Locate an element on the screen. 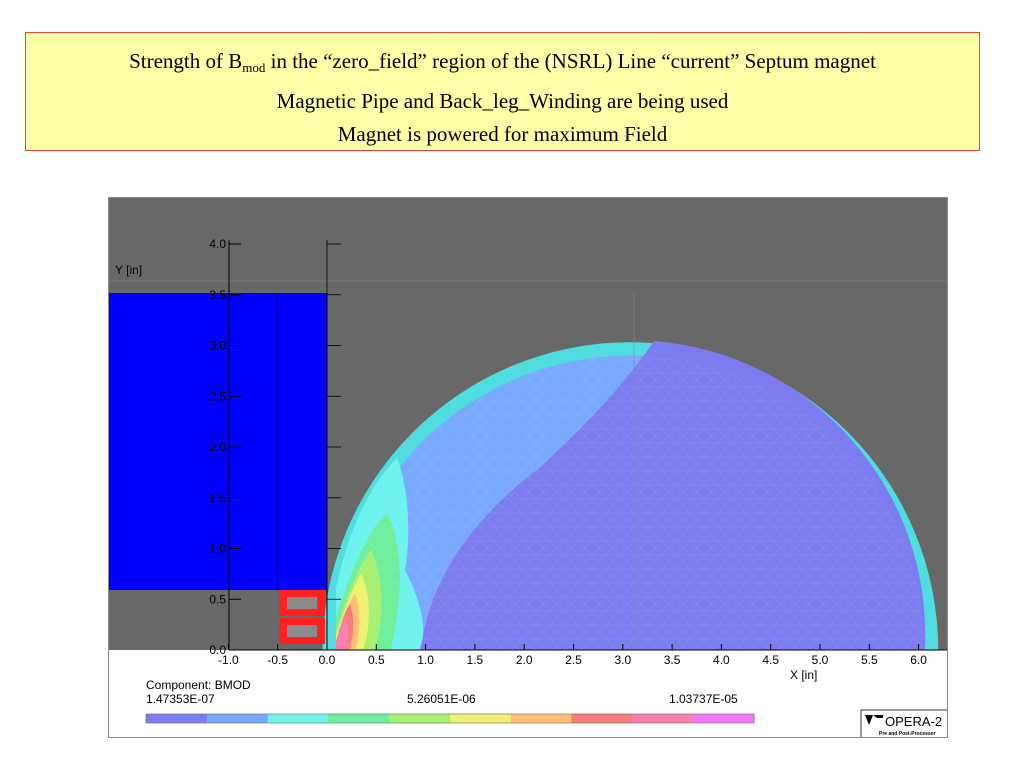 This screenshot has height=768, width=1024. y-tick-label: 3.5 is located at coordinates (217, 295).